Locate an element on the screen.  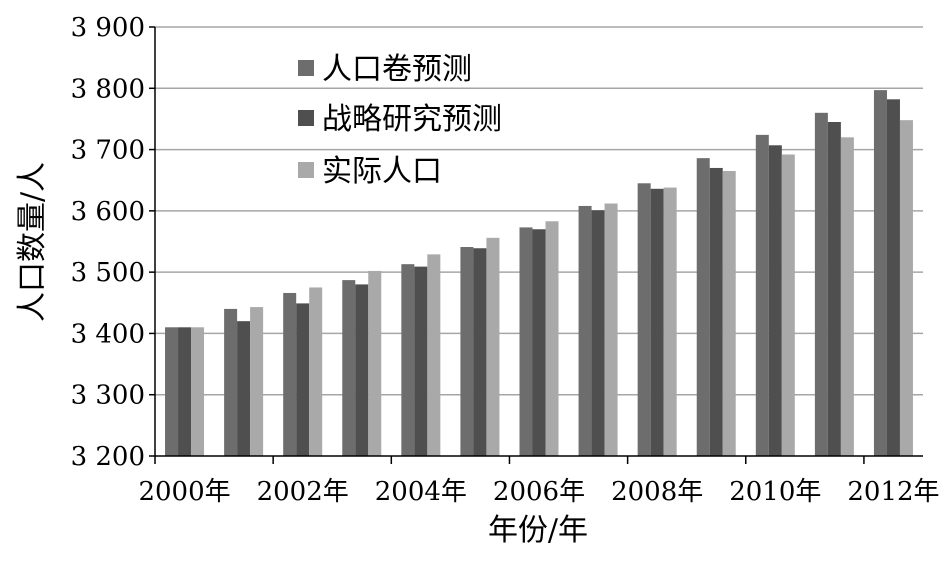
y-tick-label: 3 400 is located at coordinates (108, 334).